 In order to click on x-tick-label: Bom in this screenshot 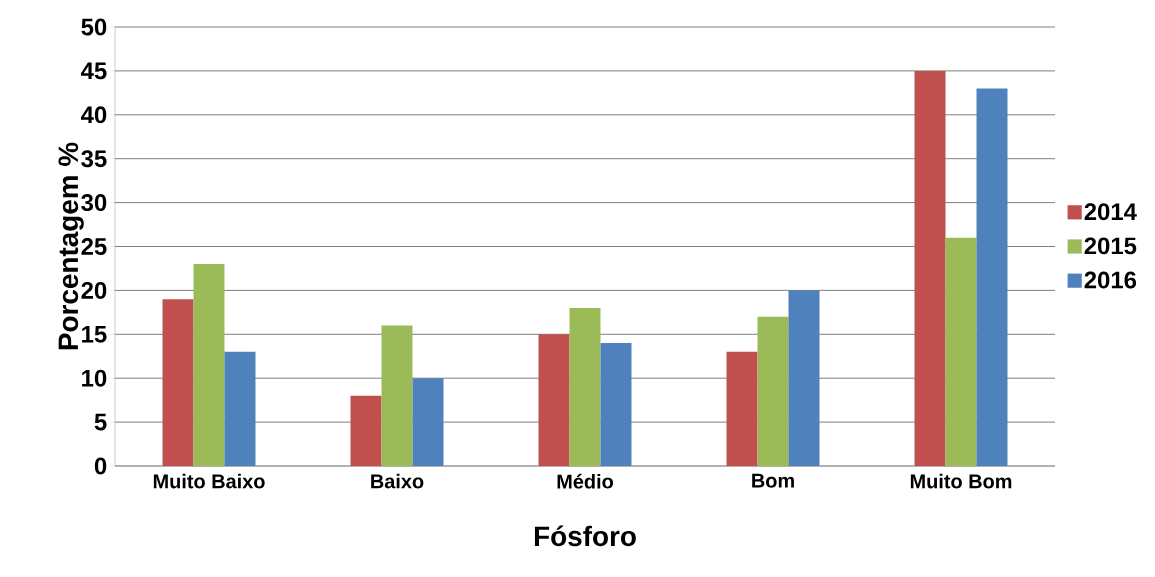, I will do `click(773, 480)`.